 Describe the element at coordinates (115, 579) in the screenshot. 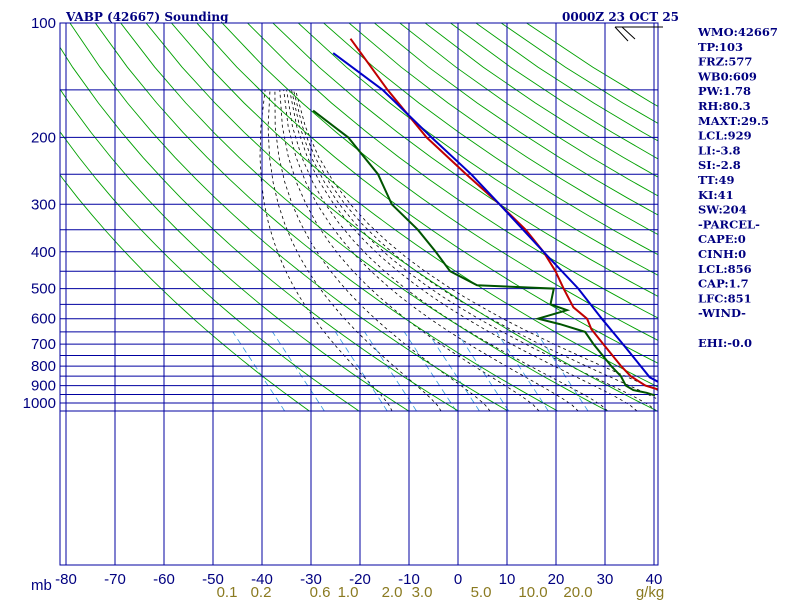

I see `temperature-tick-label: -70` at that location.